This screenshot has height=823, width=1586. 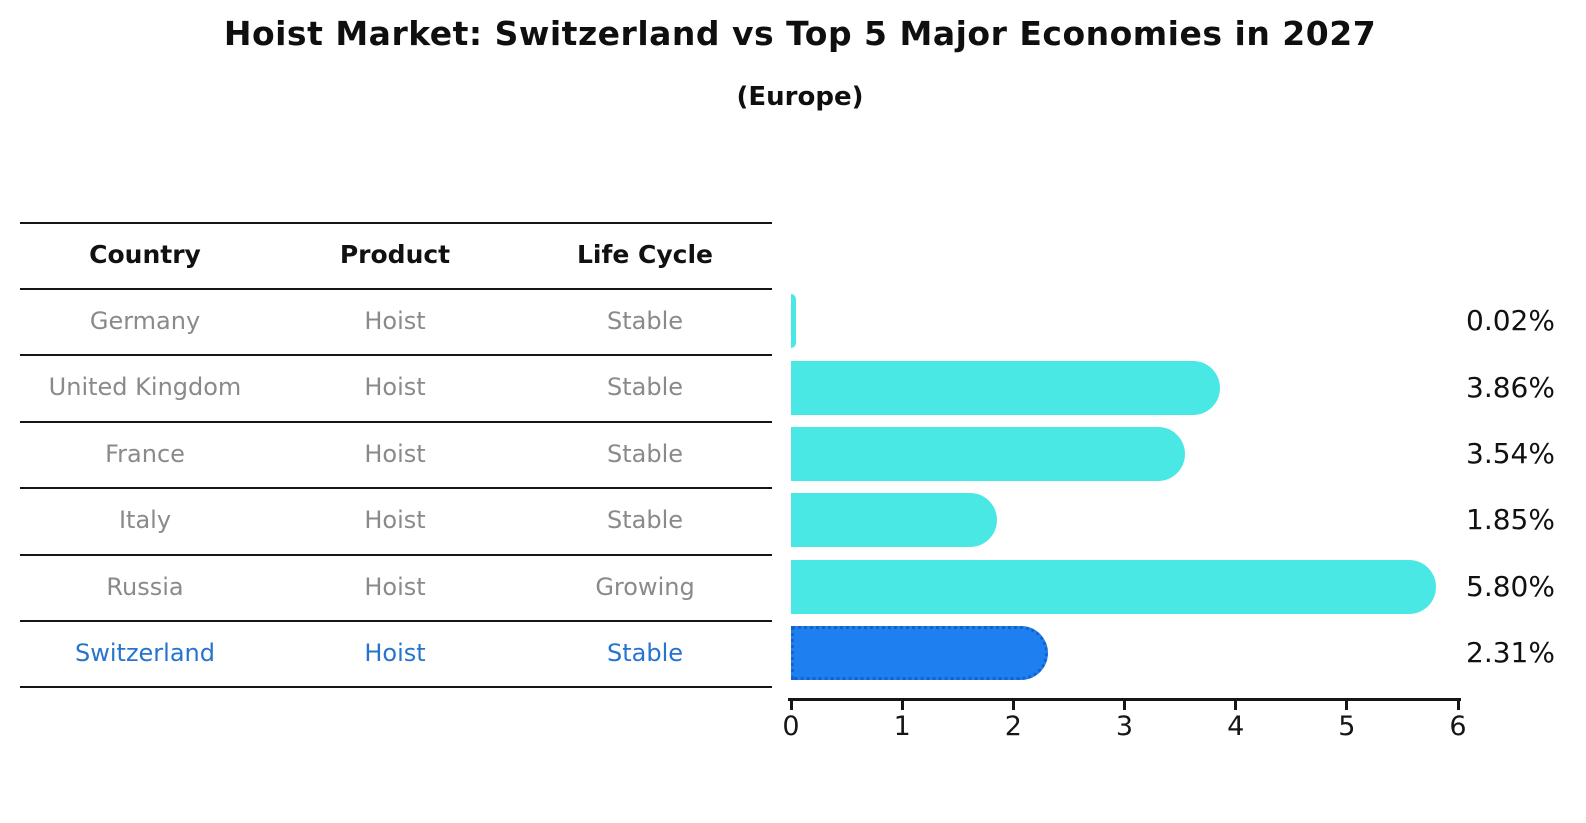 I want to click on cell-country: Italy, so click(x=145, y=520).